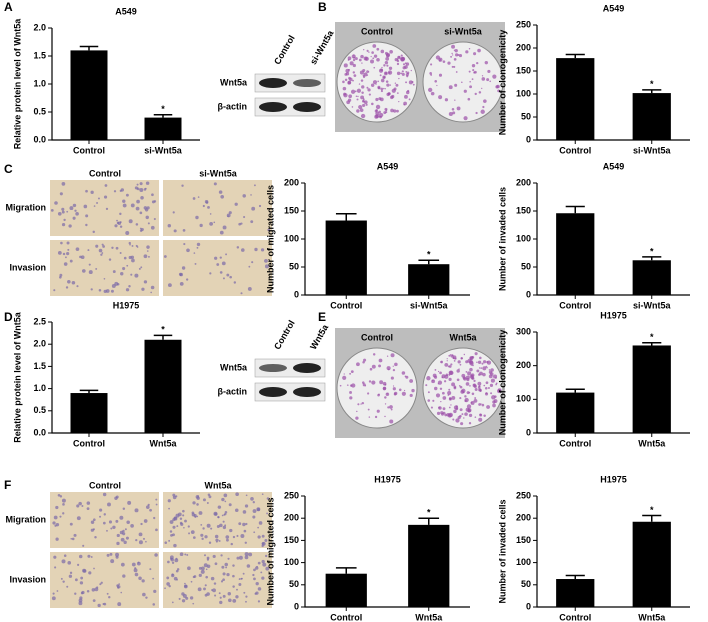 Image resolution: width=708 pixels, height=622 pixels. Describe the element at coordinates (104, 580) in the screenshot. I see `micrograph` at that location.